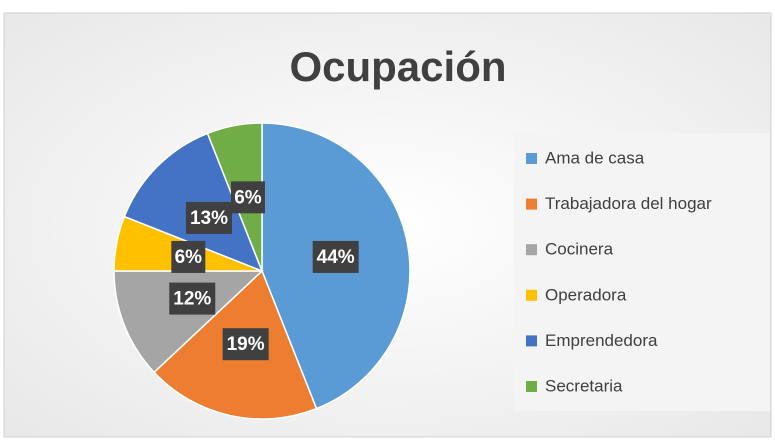 This screenshot has height=446, width=775. What do you see at coordinates (584, 385) in the screenshot?
I see `legend-label: Secretaria` at bounding box center [584, 385].